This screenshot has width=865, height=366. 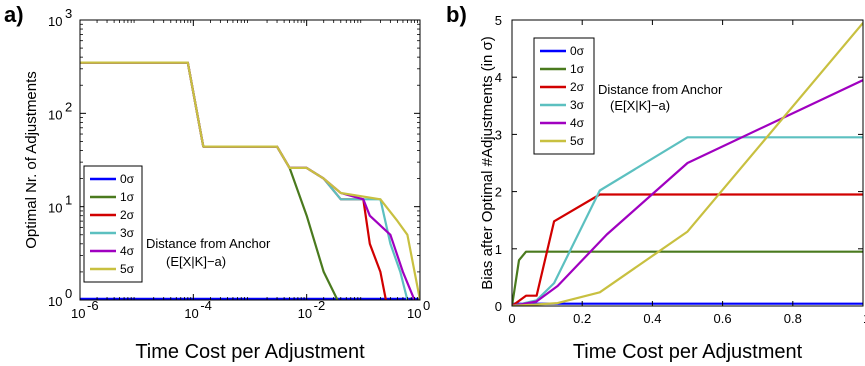 I want to click on y-tick-exp: 0, so click(x=68, y=293).